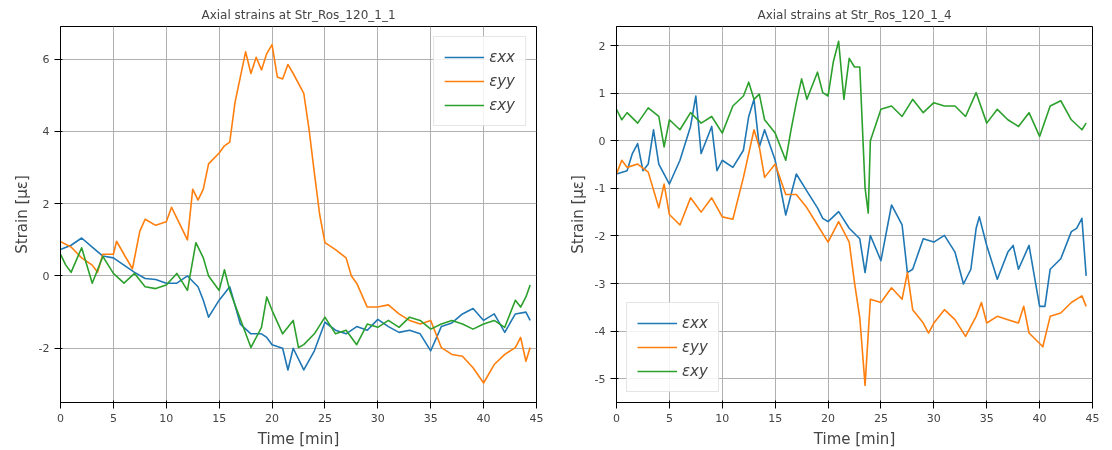 The height and width of the screenshot is (450, 1112). What do you see at coordinates (600, 284) in the screenshot?
I see `y-tick-label: -3` at bounding box center [600, 284].